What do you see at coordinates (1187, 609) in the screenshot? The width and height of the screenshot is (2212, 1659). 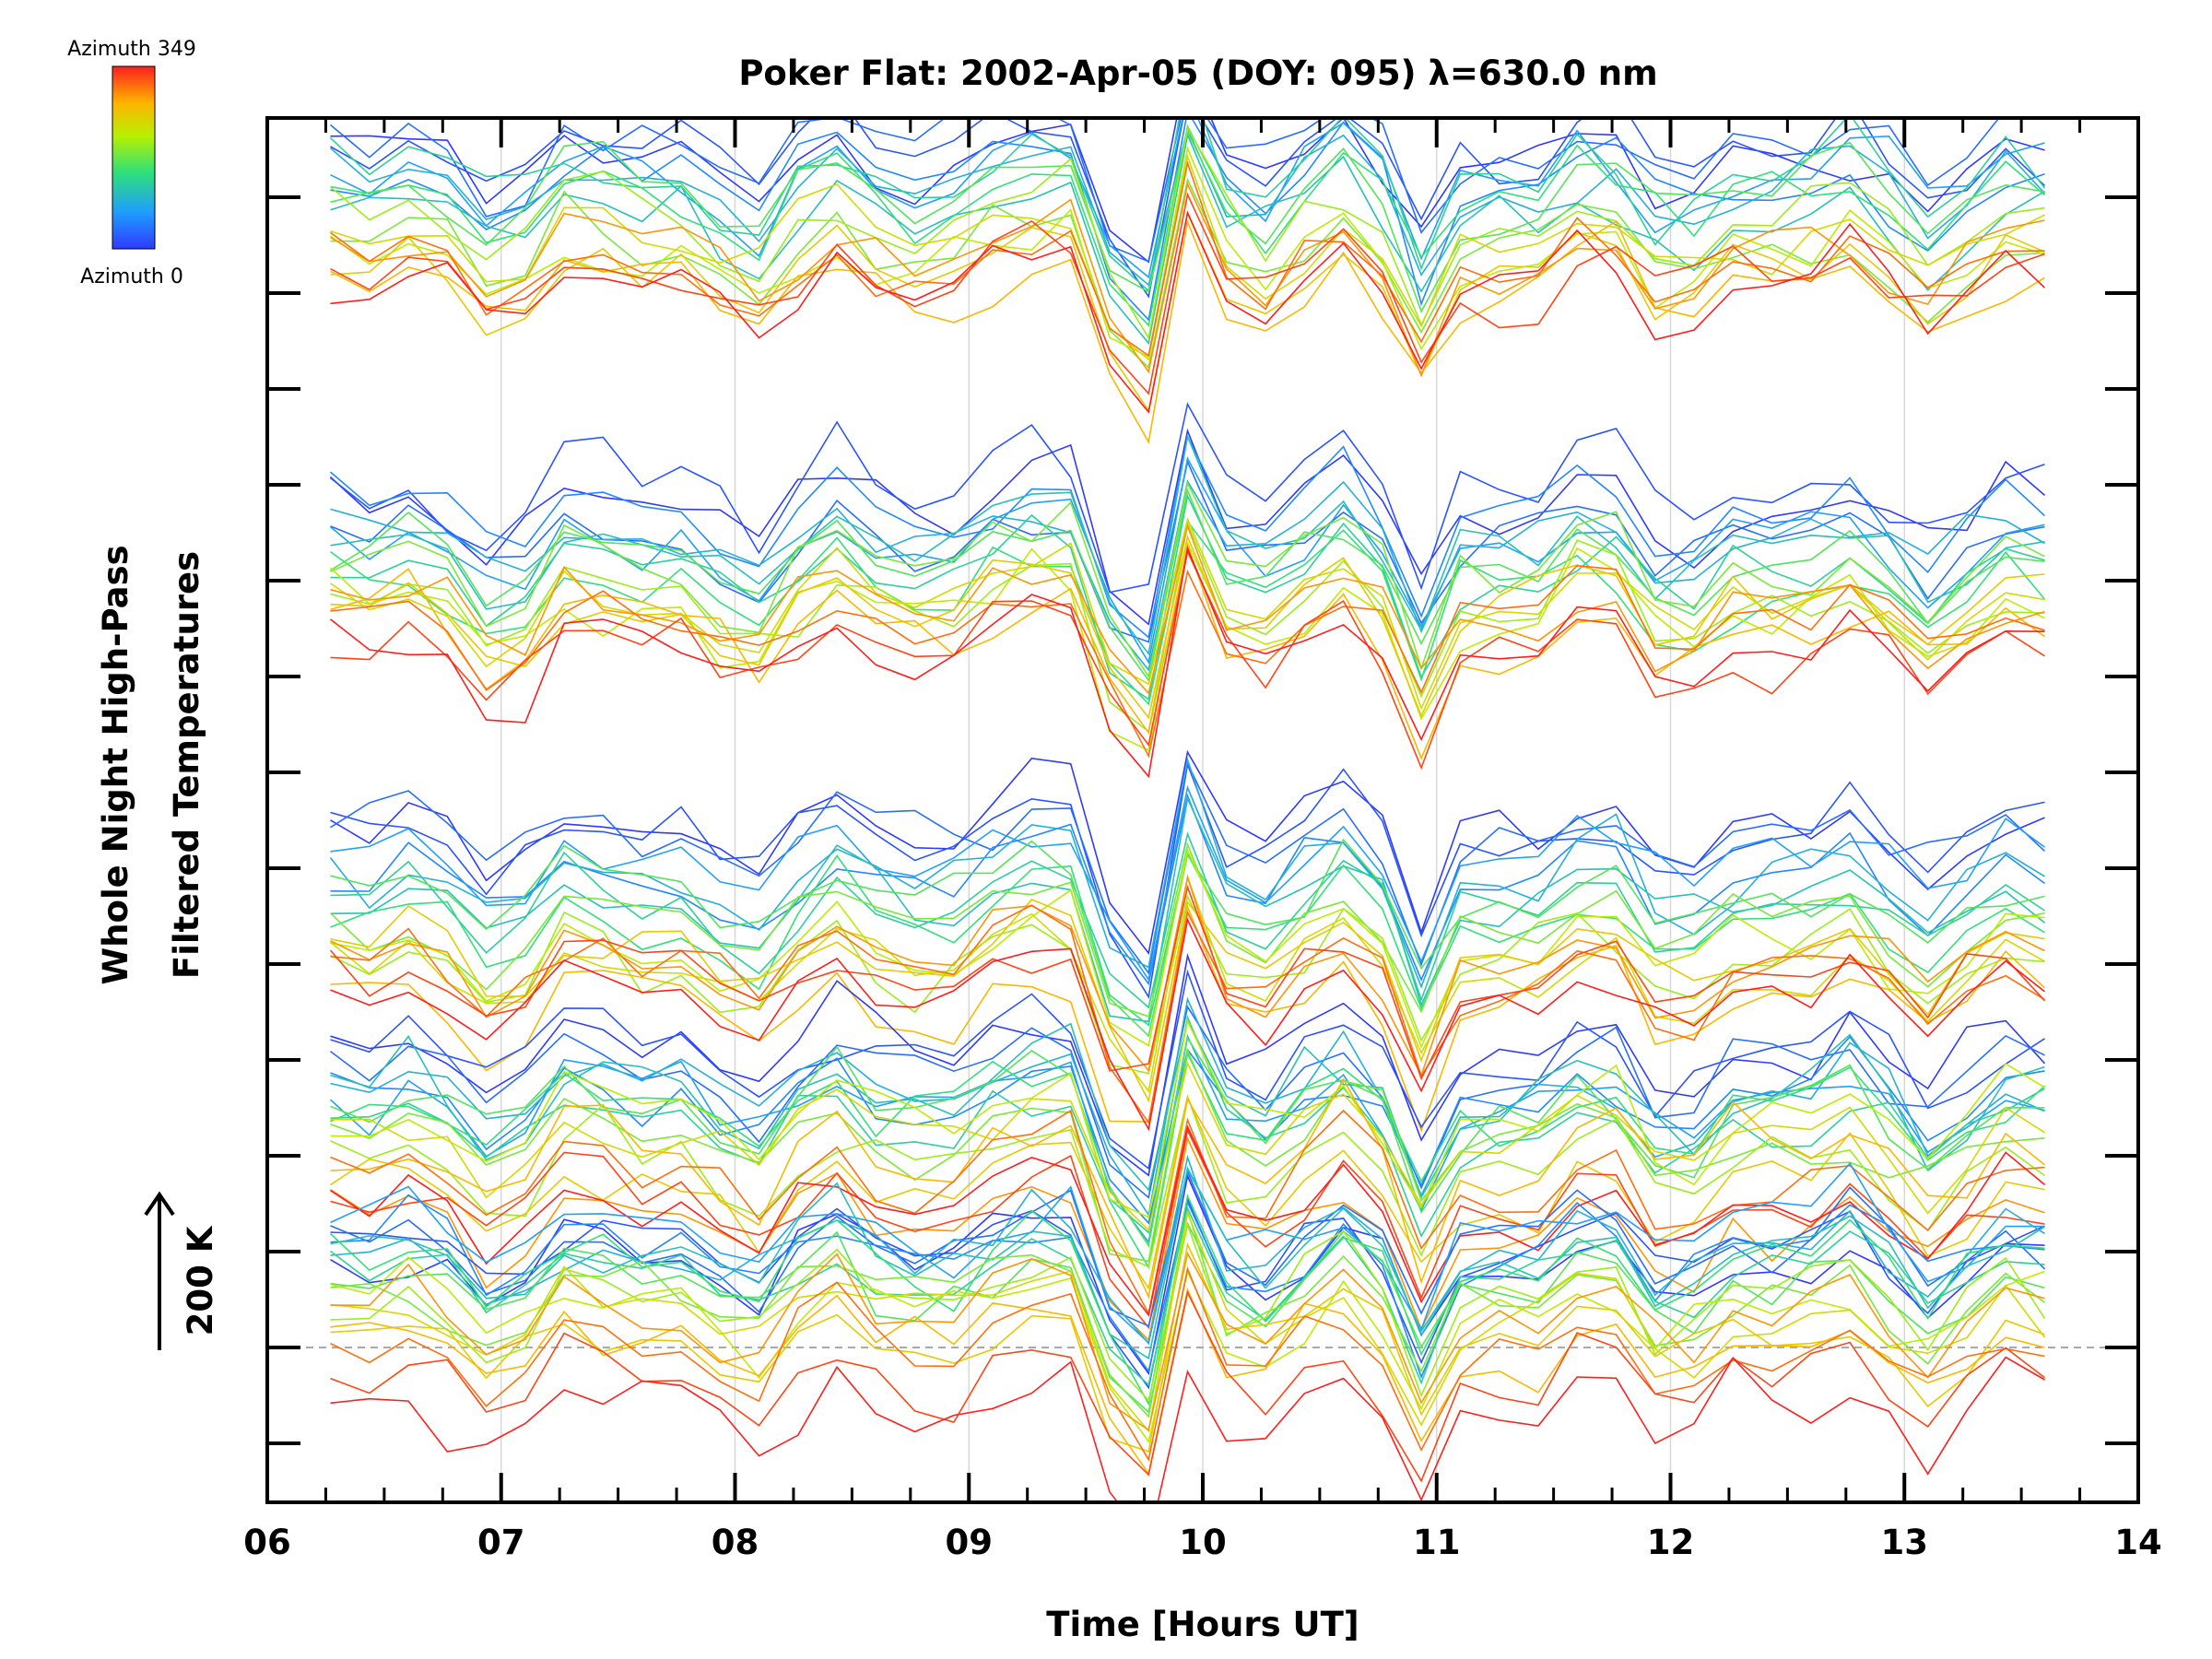 I see `trace-group2-az294` at bounding box center [1187, 609].